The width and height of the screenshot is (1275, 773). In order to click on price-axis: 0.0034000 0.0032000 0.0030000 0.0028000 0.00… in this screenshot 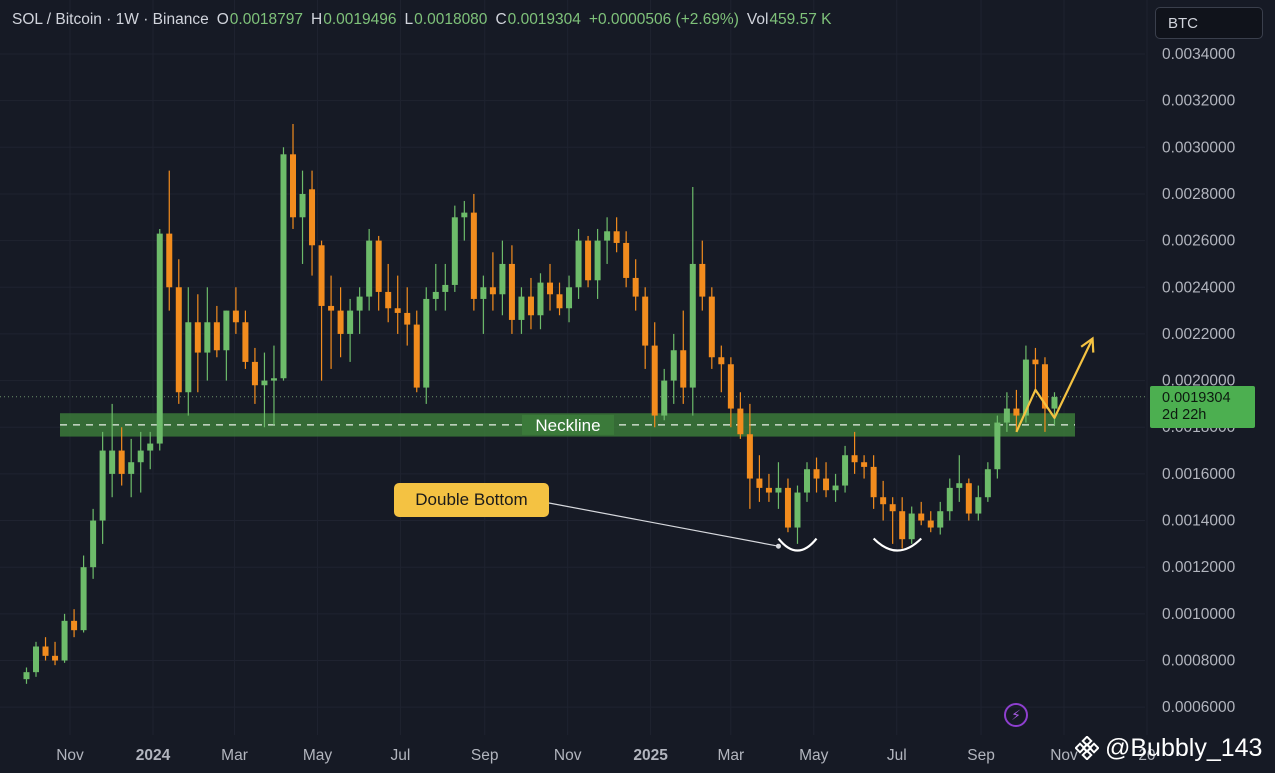, I will do `click(1199, 381)`.